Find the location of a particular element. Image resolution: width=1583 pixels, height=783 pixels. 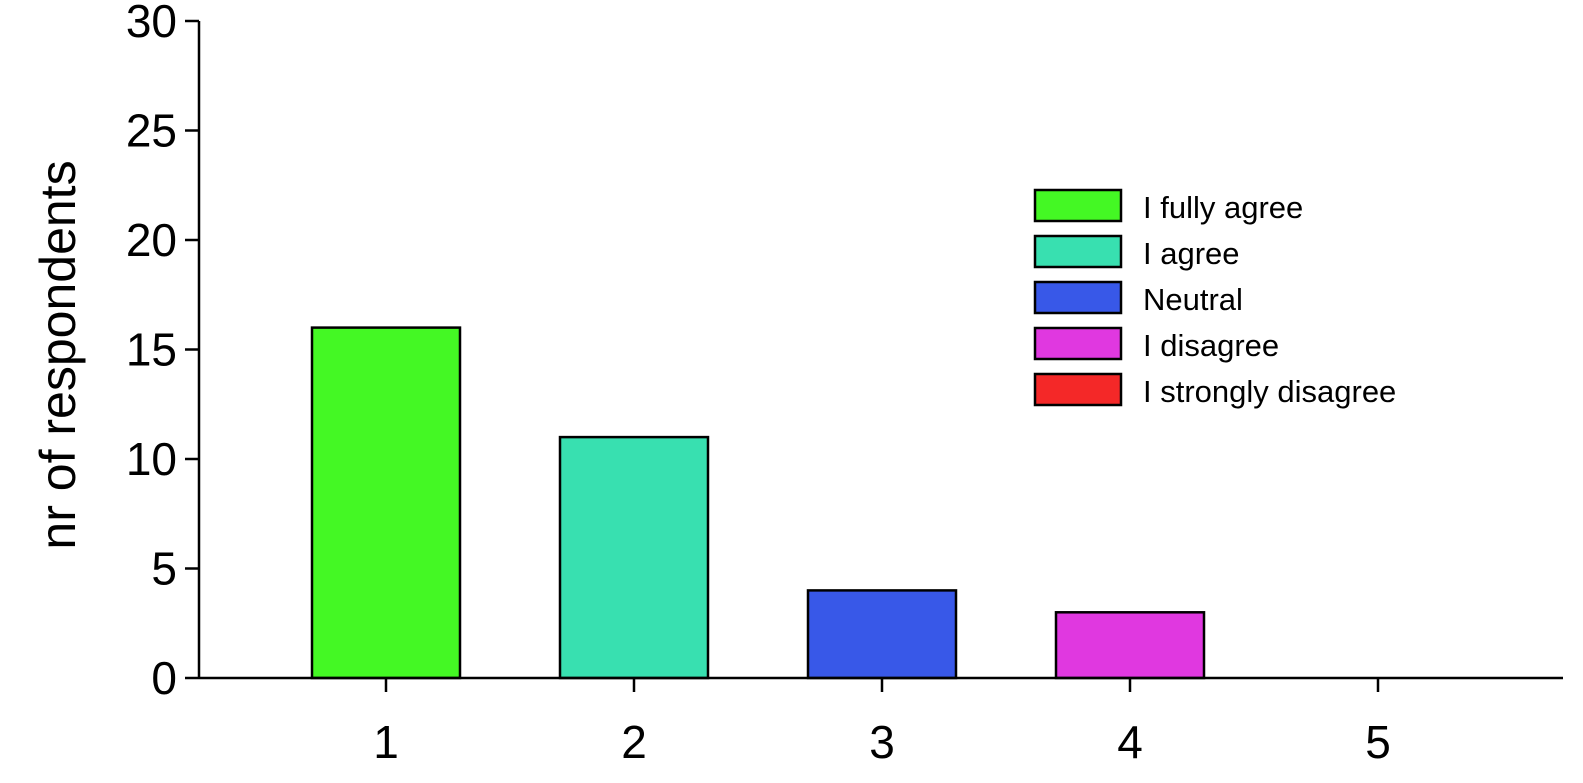

legend-label: Neutral is located at coordinates (1193, 299).